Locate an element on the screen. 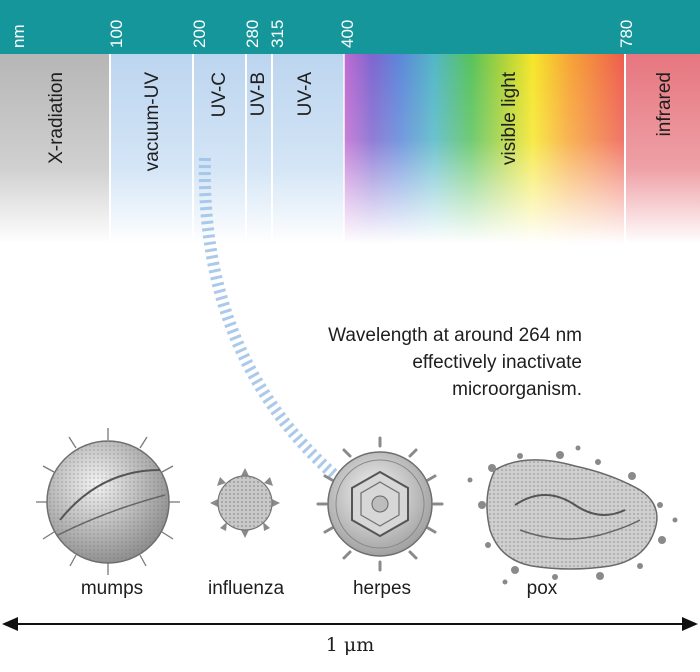 The height and width of the screenshot is (672, 700). mumps-virus-icon is located at coordinates (108, 501).